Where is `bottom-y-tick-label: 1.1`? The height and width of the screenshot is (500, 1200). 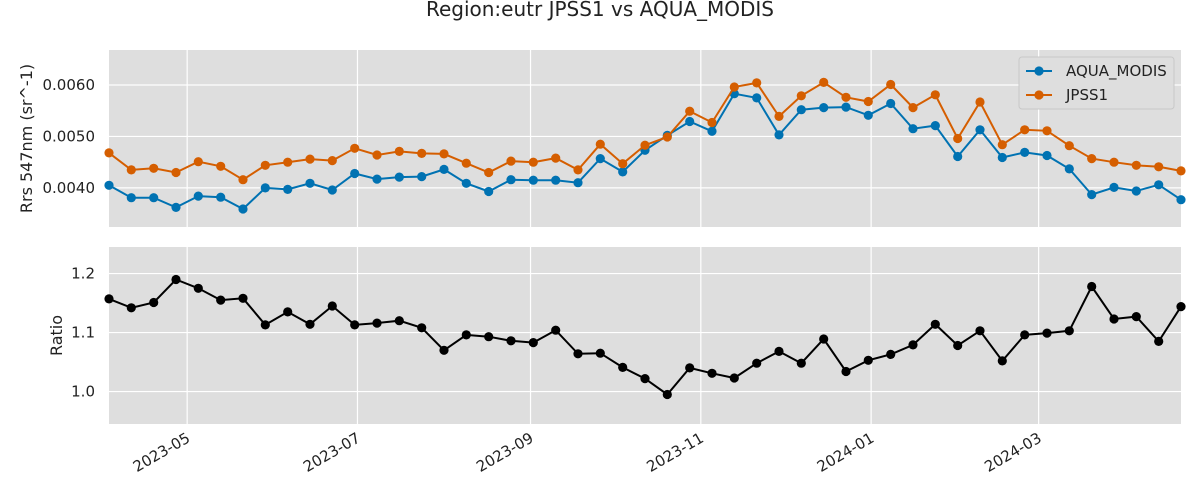 bottom-y-tick-label: 1.1 is located at coordinates (83, 333).